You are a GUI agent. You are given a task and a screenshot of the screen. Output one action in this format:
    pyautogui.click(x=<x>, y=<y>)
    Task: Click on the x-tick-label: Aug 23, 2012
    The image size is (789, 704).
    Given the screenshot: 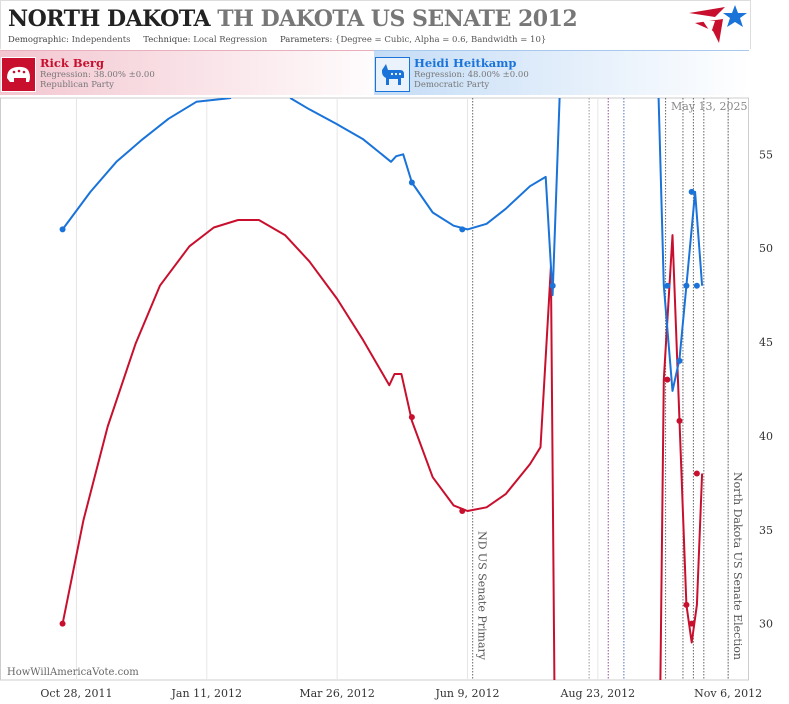 What is the action you would take?
    pyautogui.click(x=598, y=693)
    